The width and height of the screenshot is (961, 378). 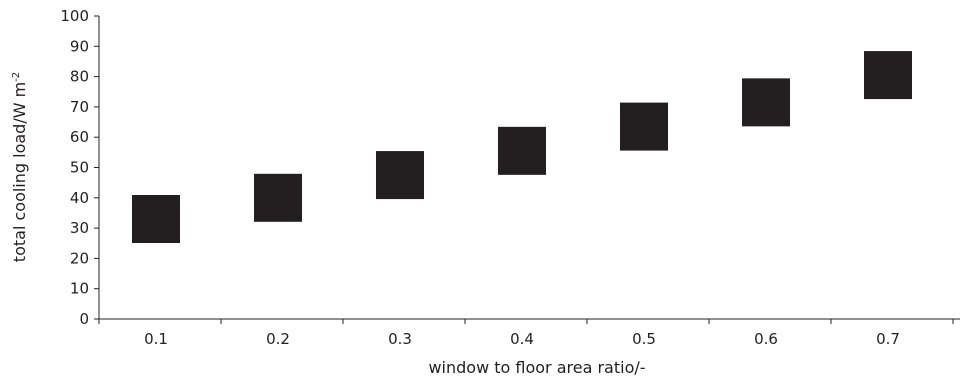 What do you see at coordinates (19, 172) in the screenshot?
I see `y-axis-title-main: total cooling load/W m` at bounding box center [19, 172].